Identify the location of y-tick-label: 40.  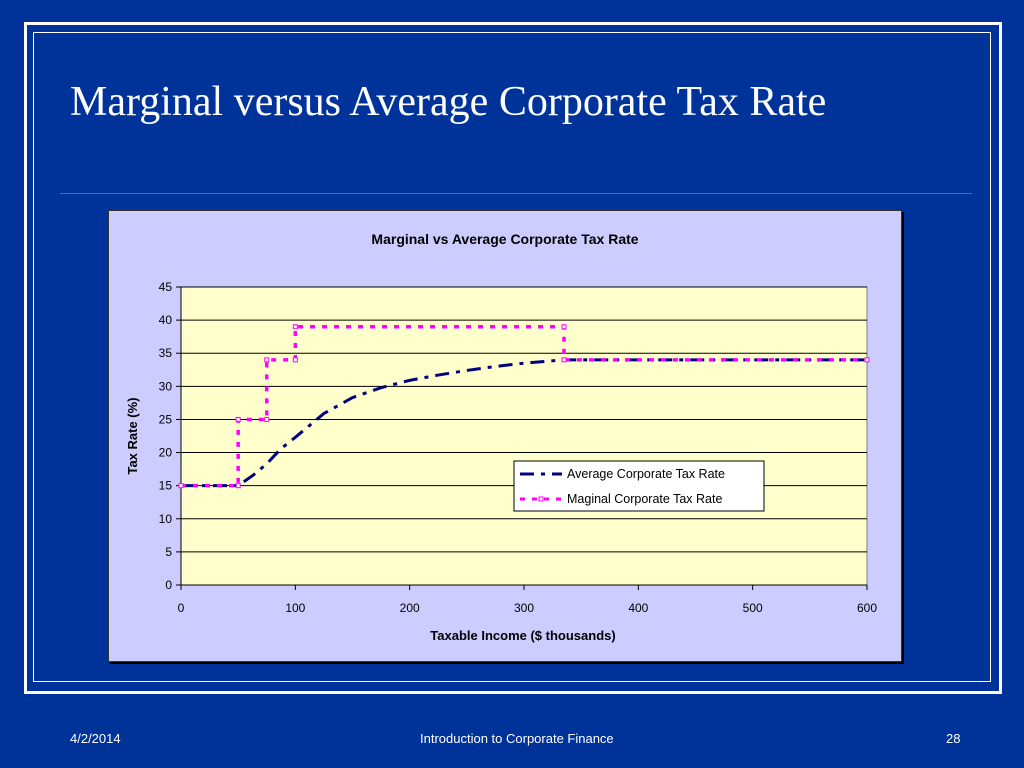
(166, 320).